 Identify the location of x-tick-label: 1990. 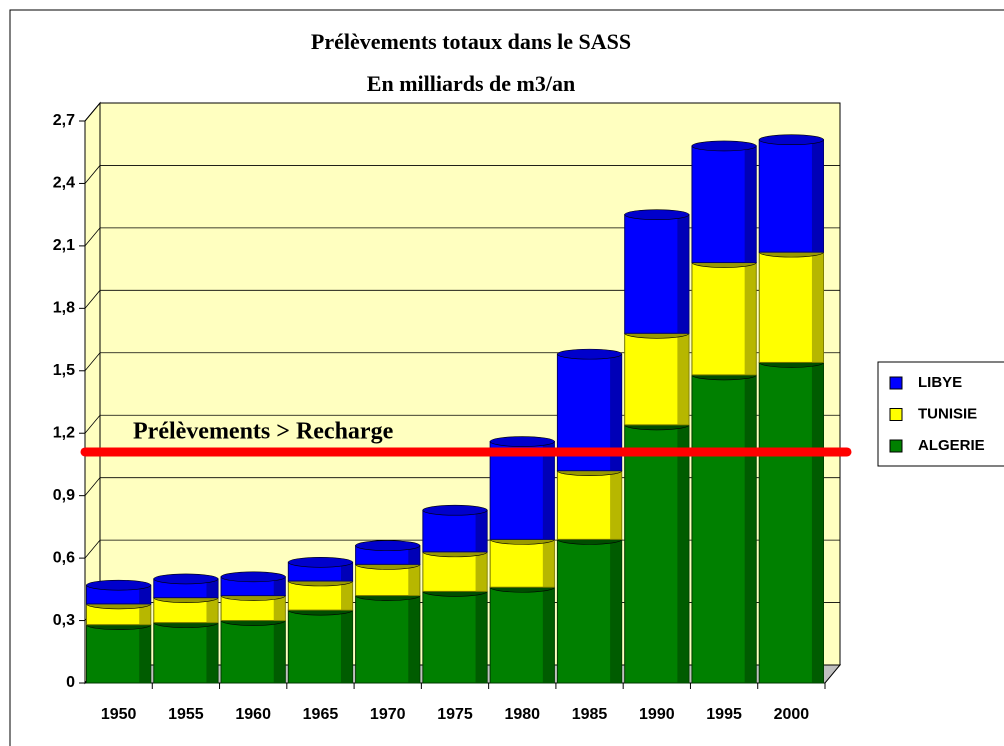
(657, 714).